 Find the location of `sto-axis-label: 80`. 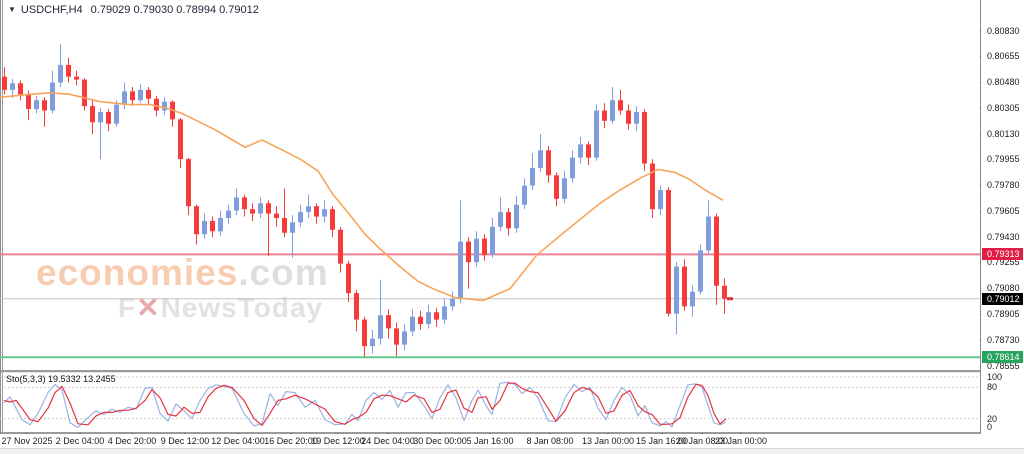

sto-axis-label: 80 is located at coordinates (992, 387).